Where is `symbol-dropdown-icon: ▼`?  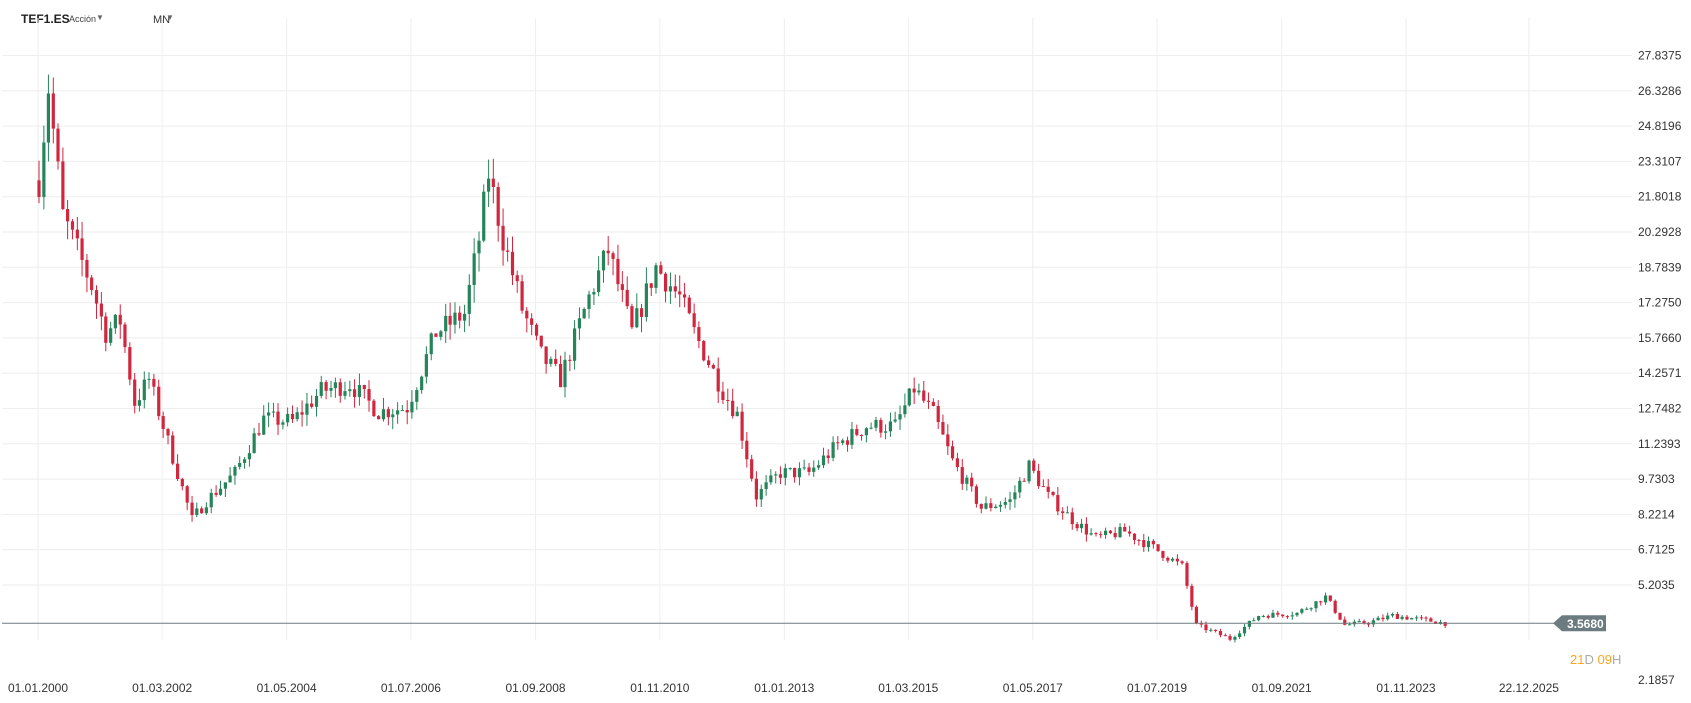 symbol-dropdown-icon: ▼ is located at coordinates (100, 17).